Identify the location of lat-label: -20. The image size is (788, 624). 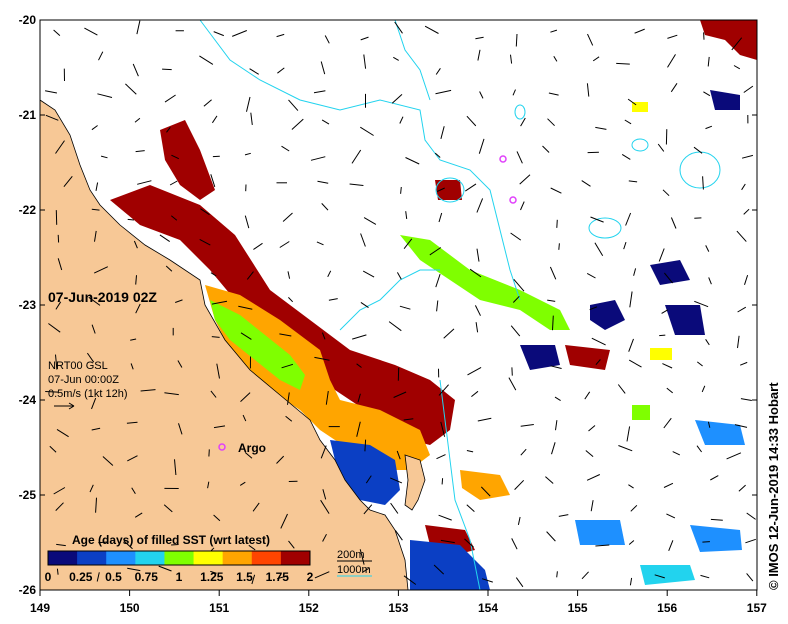
(28, 20).